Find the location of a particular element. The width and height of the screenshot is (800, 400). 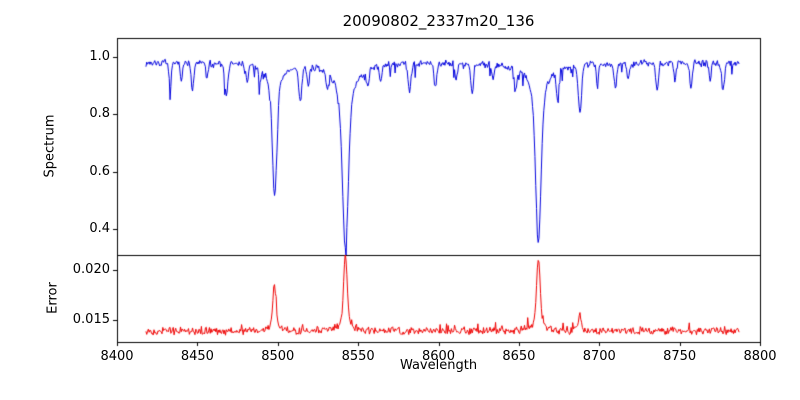

error-y-tick-label: 0.015 is located at coordinates (91, 319).